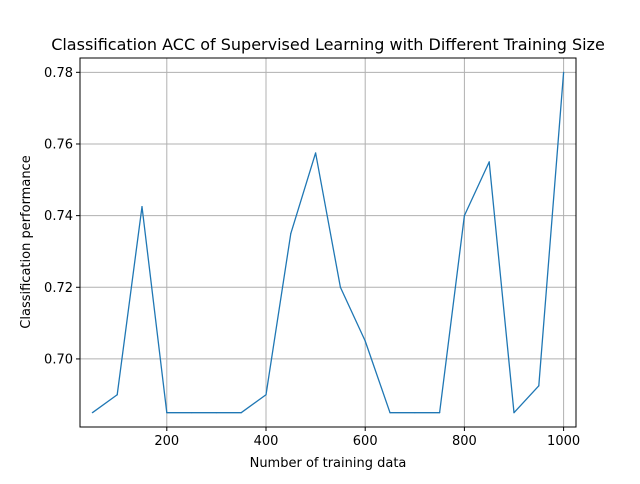 Image resolution: width=640 pixels, height=484 pixels. I want to click on x-tick-label: 800, so click(464, 441).